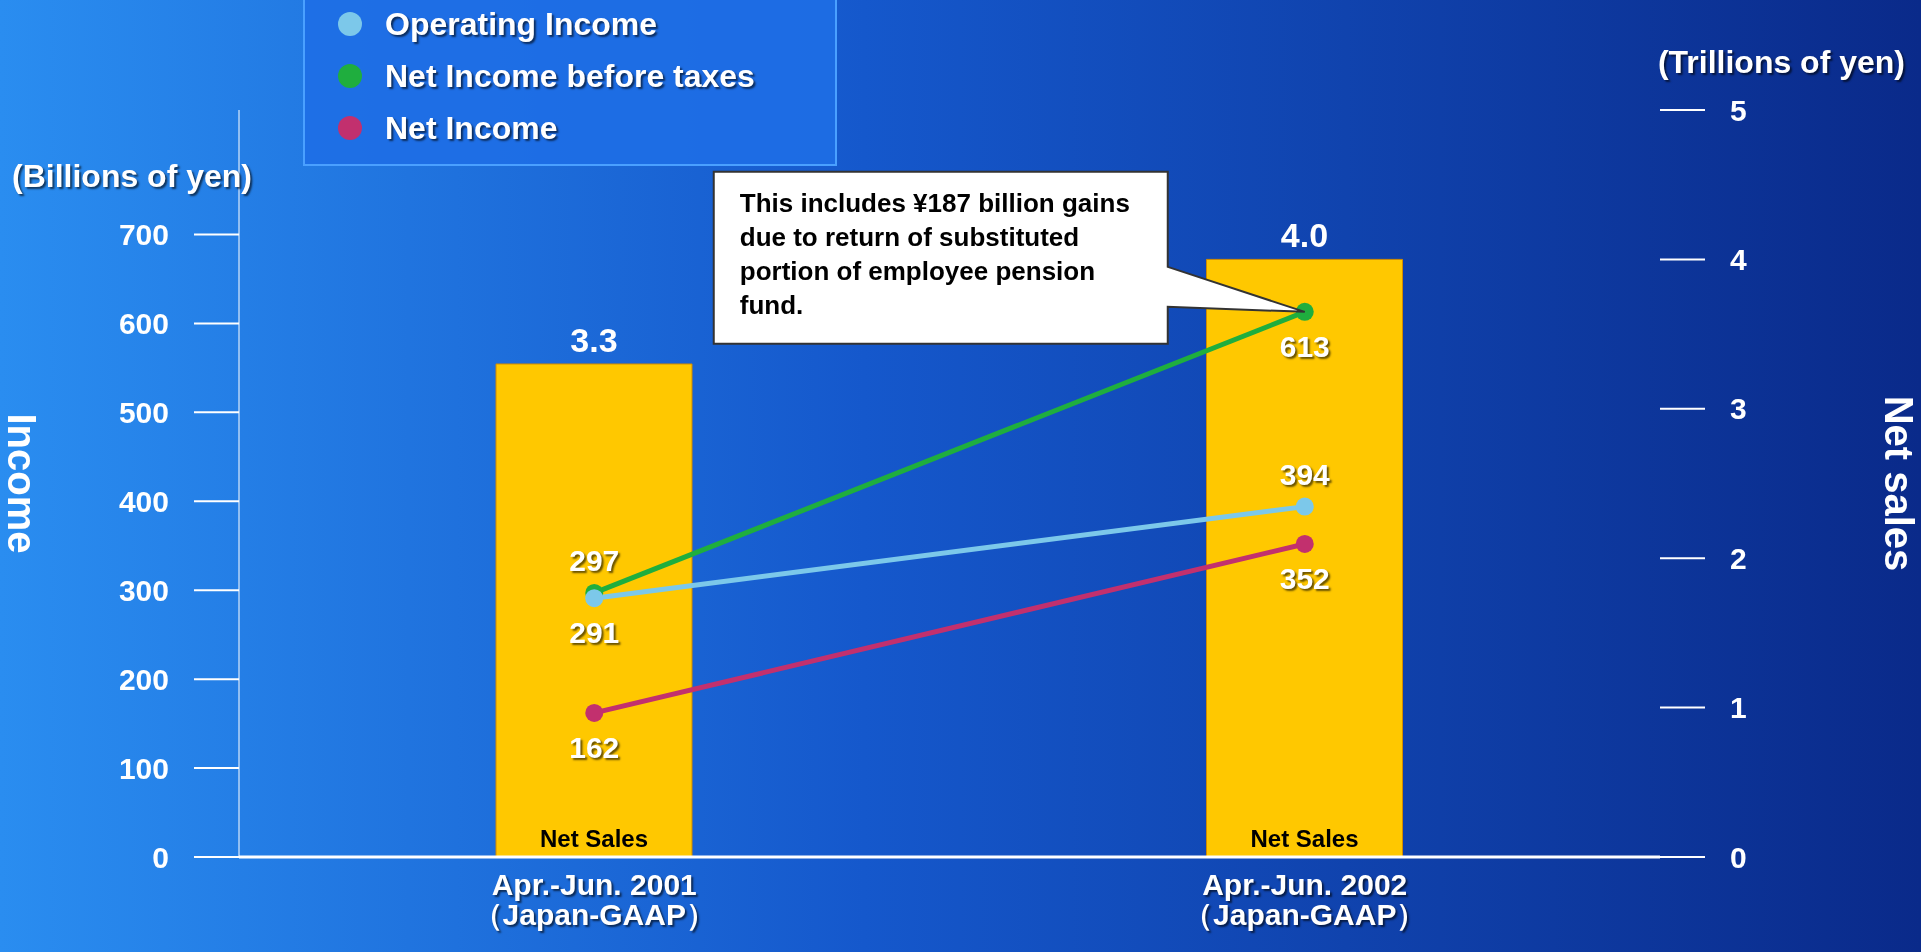 The image size is (1921, 952). I want to click on y2-tick-label: 3, so click(1738, 409).